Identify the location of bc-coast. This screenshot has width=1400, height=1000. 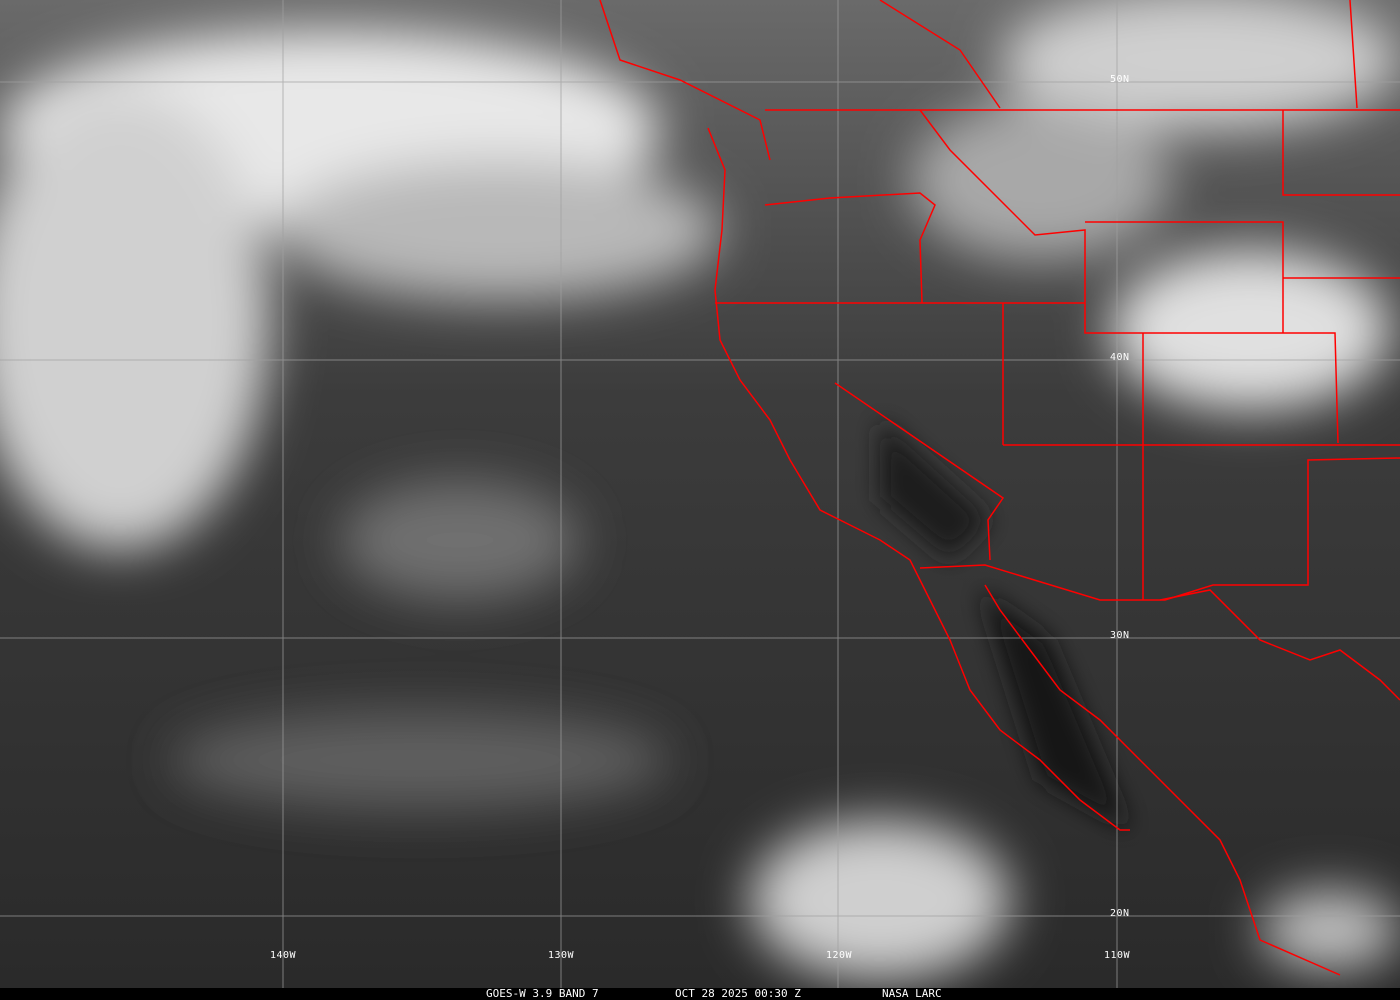
(685, 80).